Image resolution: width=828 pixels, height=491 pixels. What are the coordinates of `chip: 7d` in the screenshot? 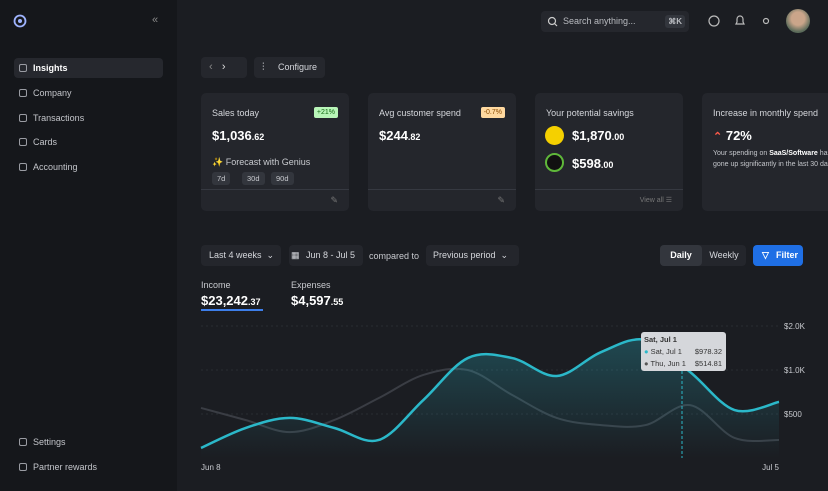 It's located at (221, 178).